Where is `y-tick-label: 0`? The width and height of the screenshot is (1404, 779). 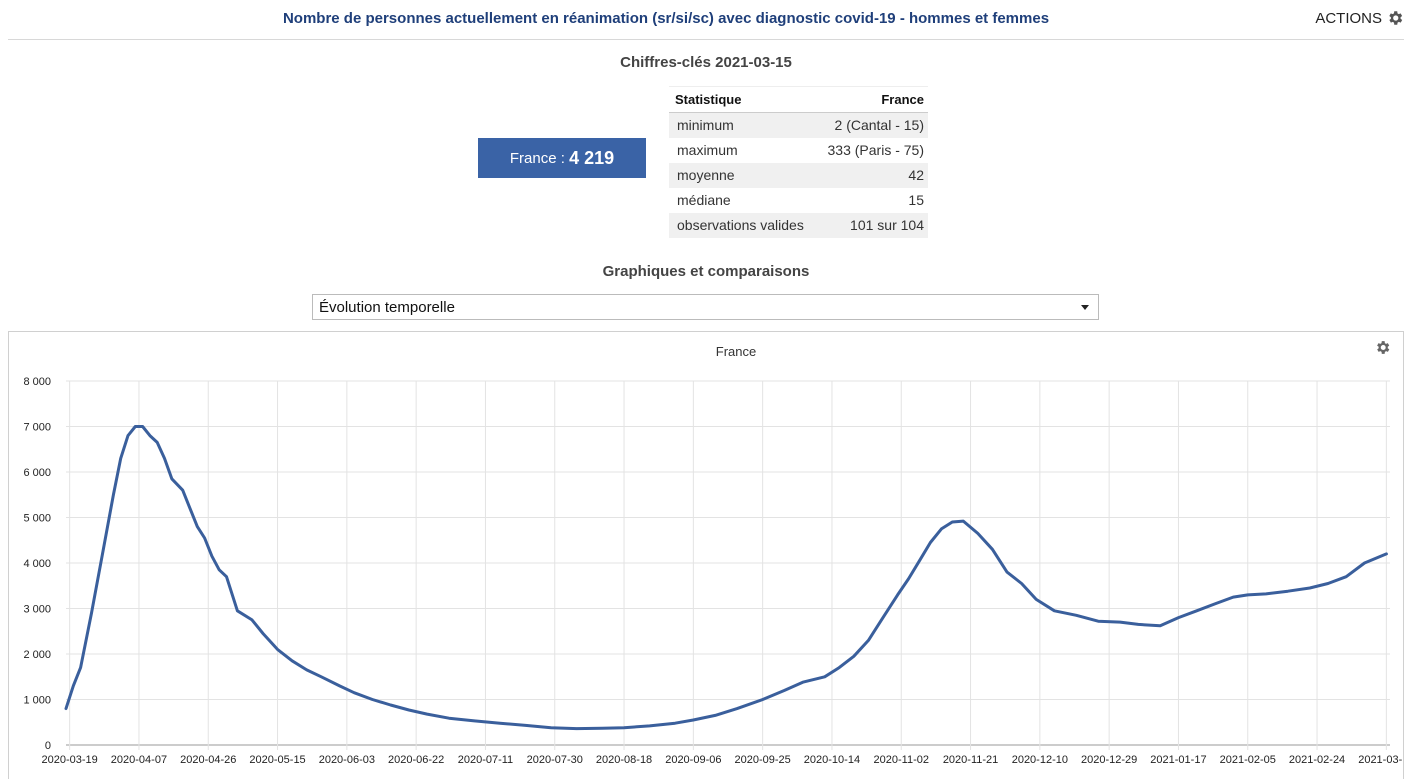 y-tick-label: 0 is located at coordinates (48, 746).